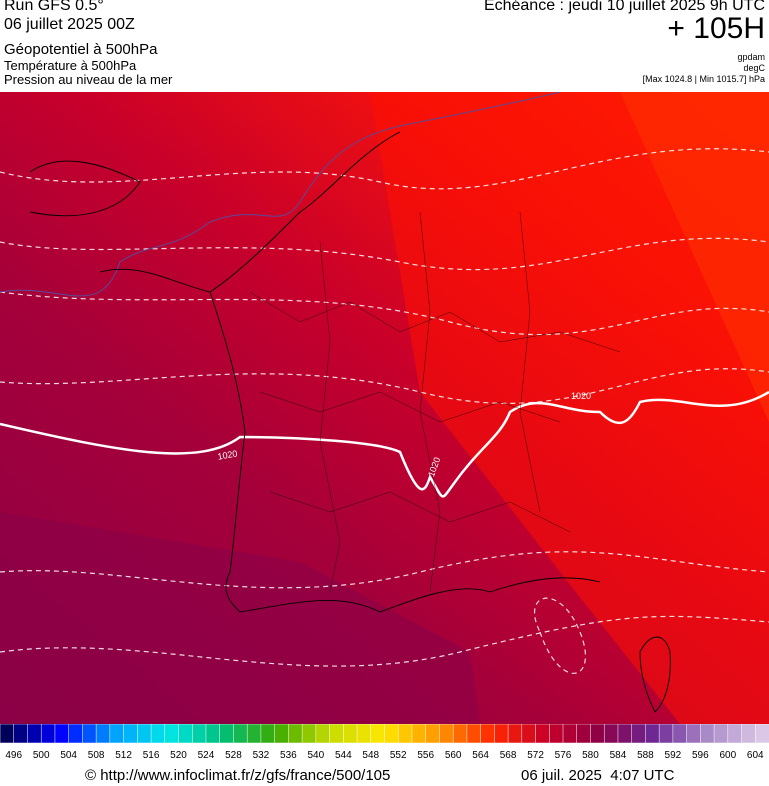  What do you see at coordinates (398, 755) in the screenshot?
I see `colorbar-label: 552` at bounding box center [398, 755].